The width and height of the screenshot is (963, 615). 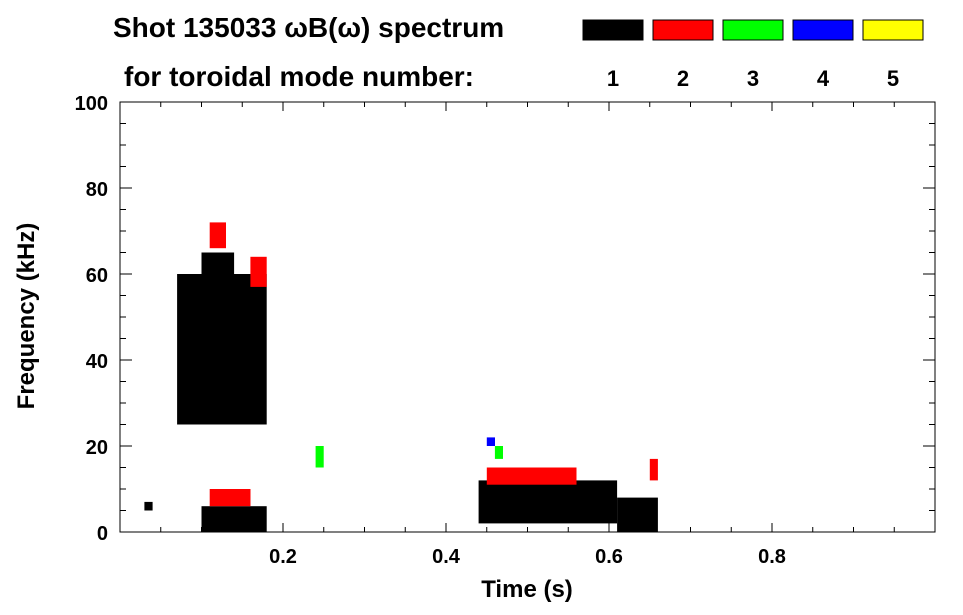 I want to click on y-tick-label: 100, so click(x=91, y=104).